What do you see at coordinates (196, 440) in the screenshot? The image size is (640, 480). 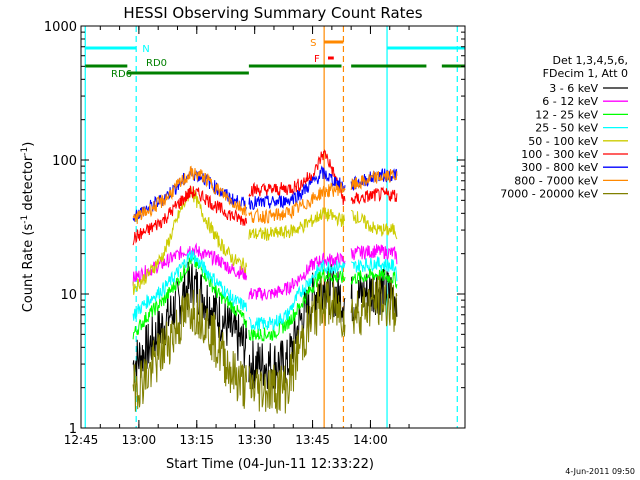 I see `x-tick-label-2: 13:15` at bounding box center [196, 440].